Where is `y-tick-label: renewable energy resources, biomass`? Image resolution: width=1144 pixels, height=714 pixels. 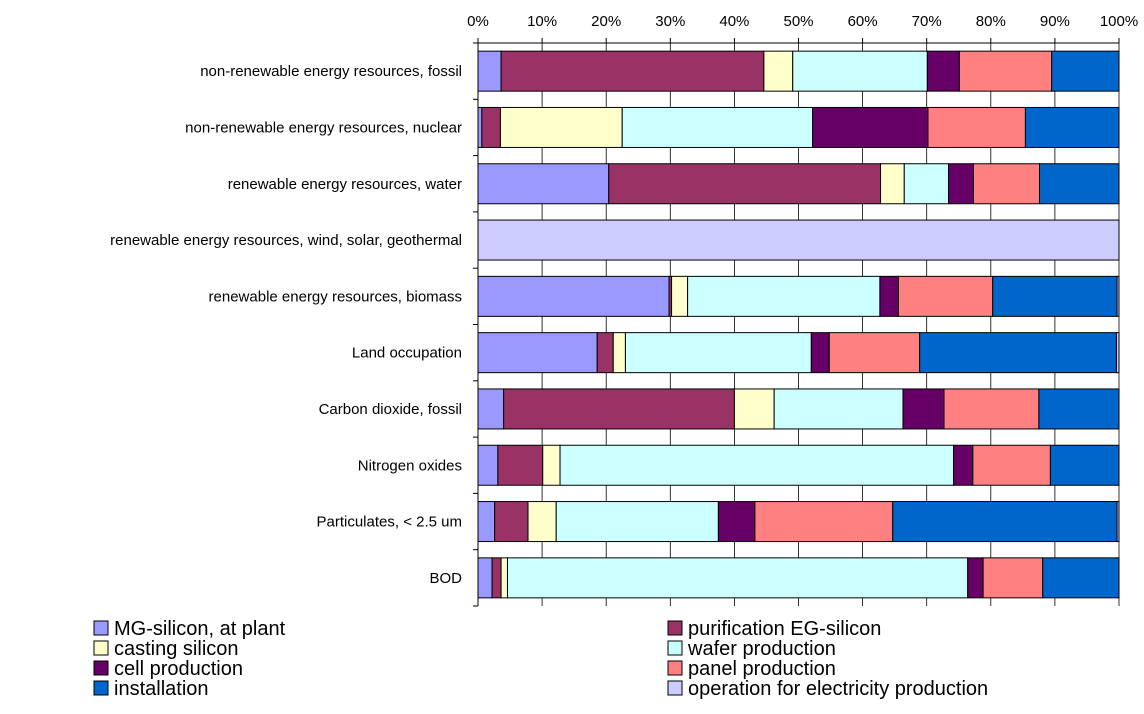
y-tick-label: renewable energy resources, biomass is located at coordinates (335, 296).